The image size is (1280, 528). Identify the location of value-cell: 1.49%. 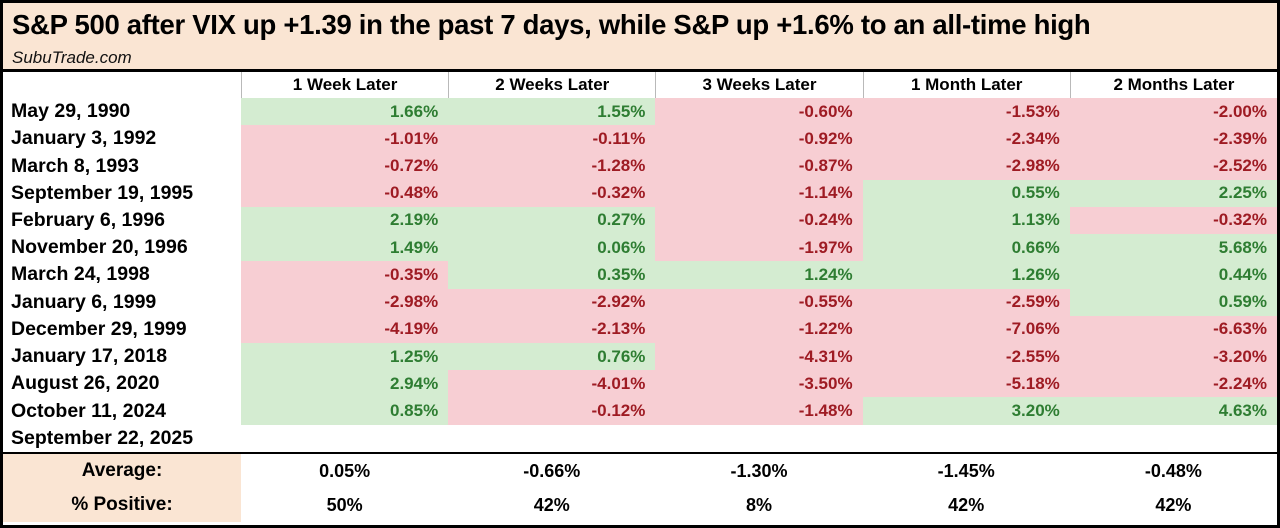
(345, 248).